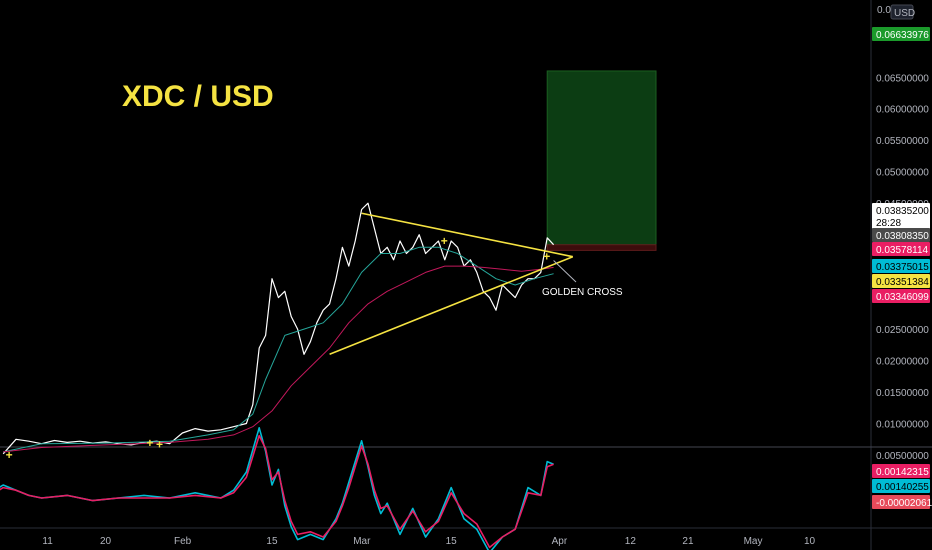 This screenshot has width=932, height=550. I want to click on oscillator-tag-label: 0.00142315, so click(902, 472).